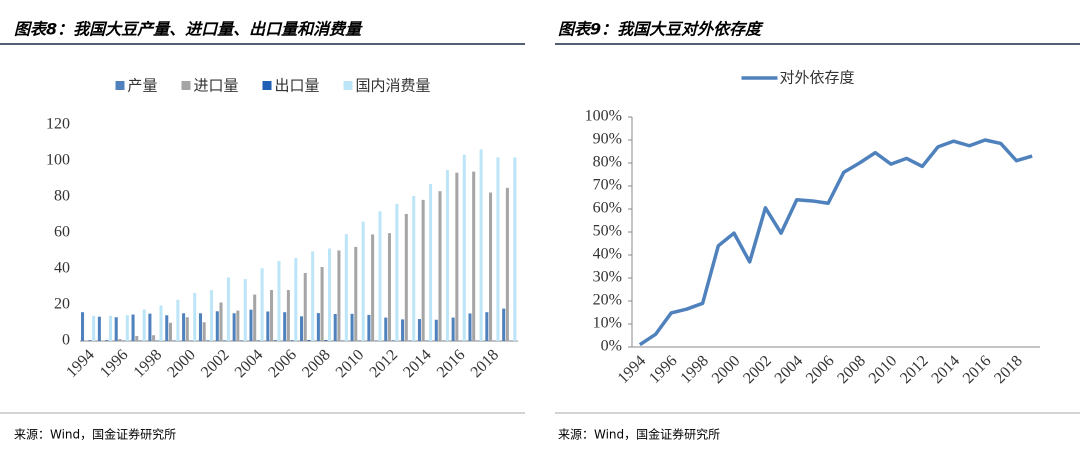 This screenshot has height=451, width=1080. I want to click on x-tick-label: 2012, so click(914, 369).